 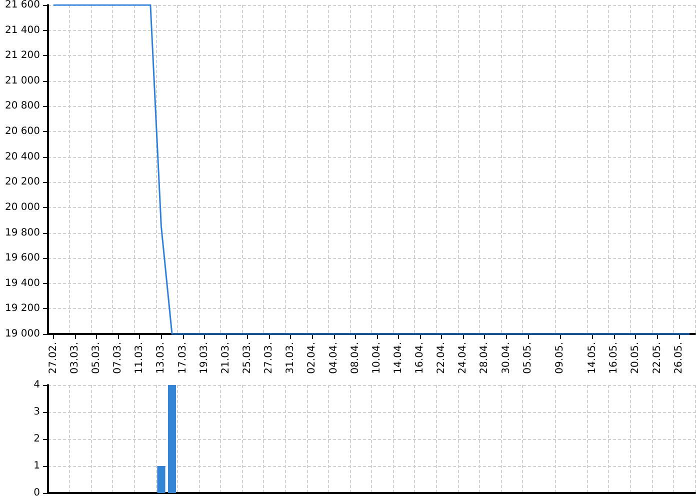 I want to click on y-tick-label: 19 400, so click(x=22, y=283).